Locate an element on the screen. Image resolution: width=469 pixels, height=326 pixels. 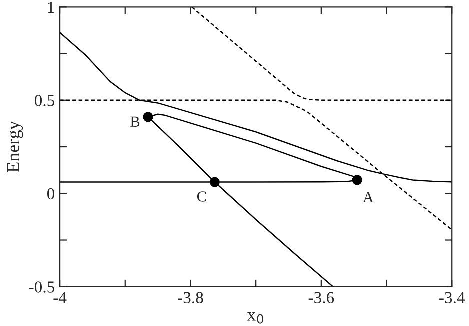
x-tick-label: -3.6 is located at coordinates (321, 298).